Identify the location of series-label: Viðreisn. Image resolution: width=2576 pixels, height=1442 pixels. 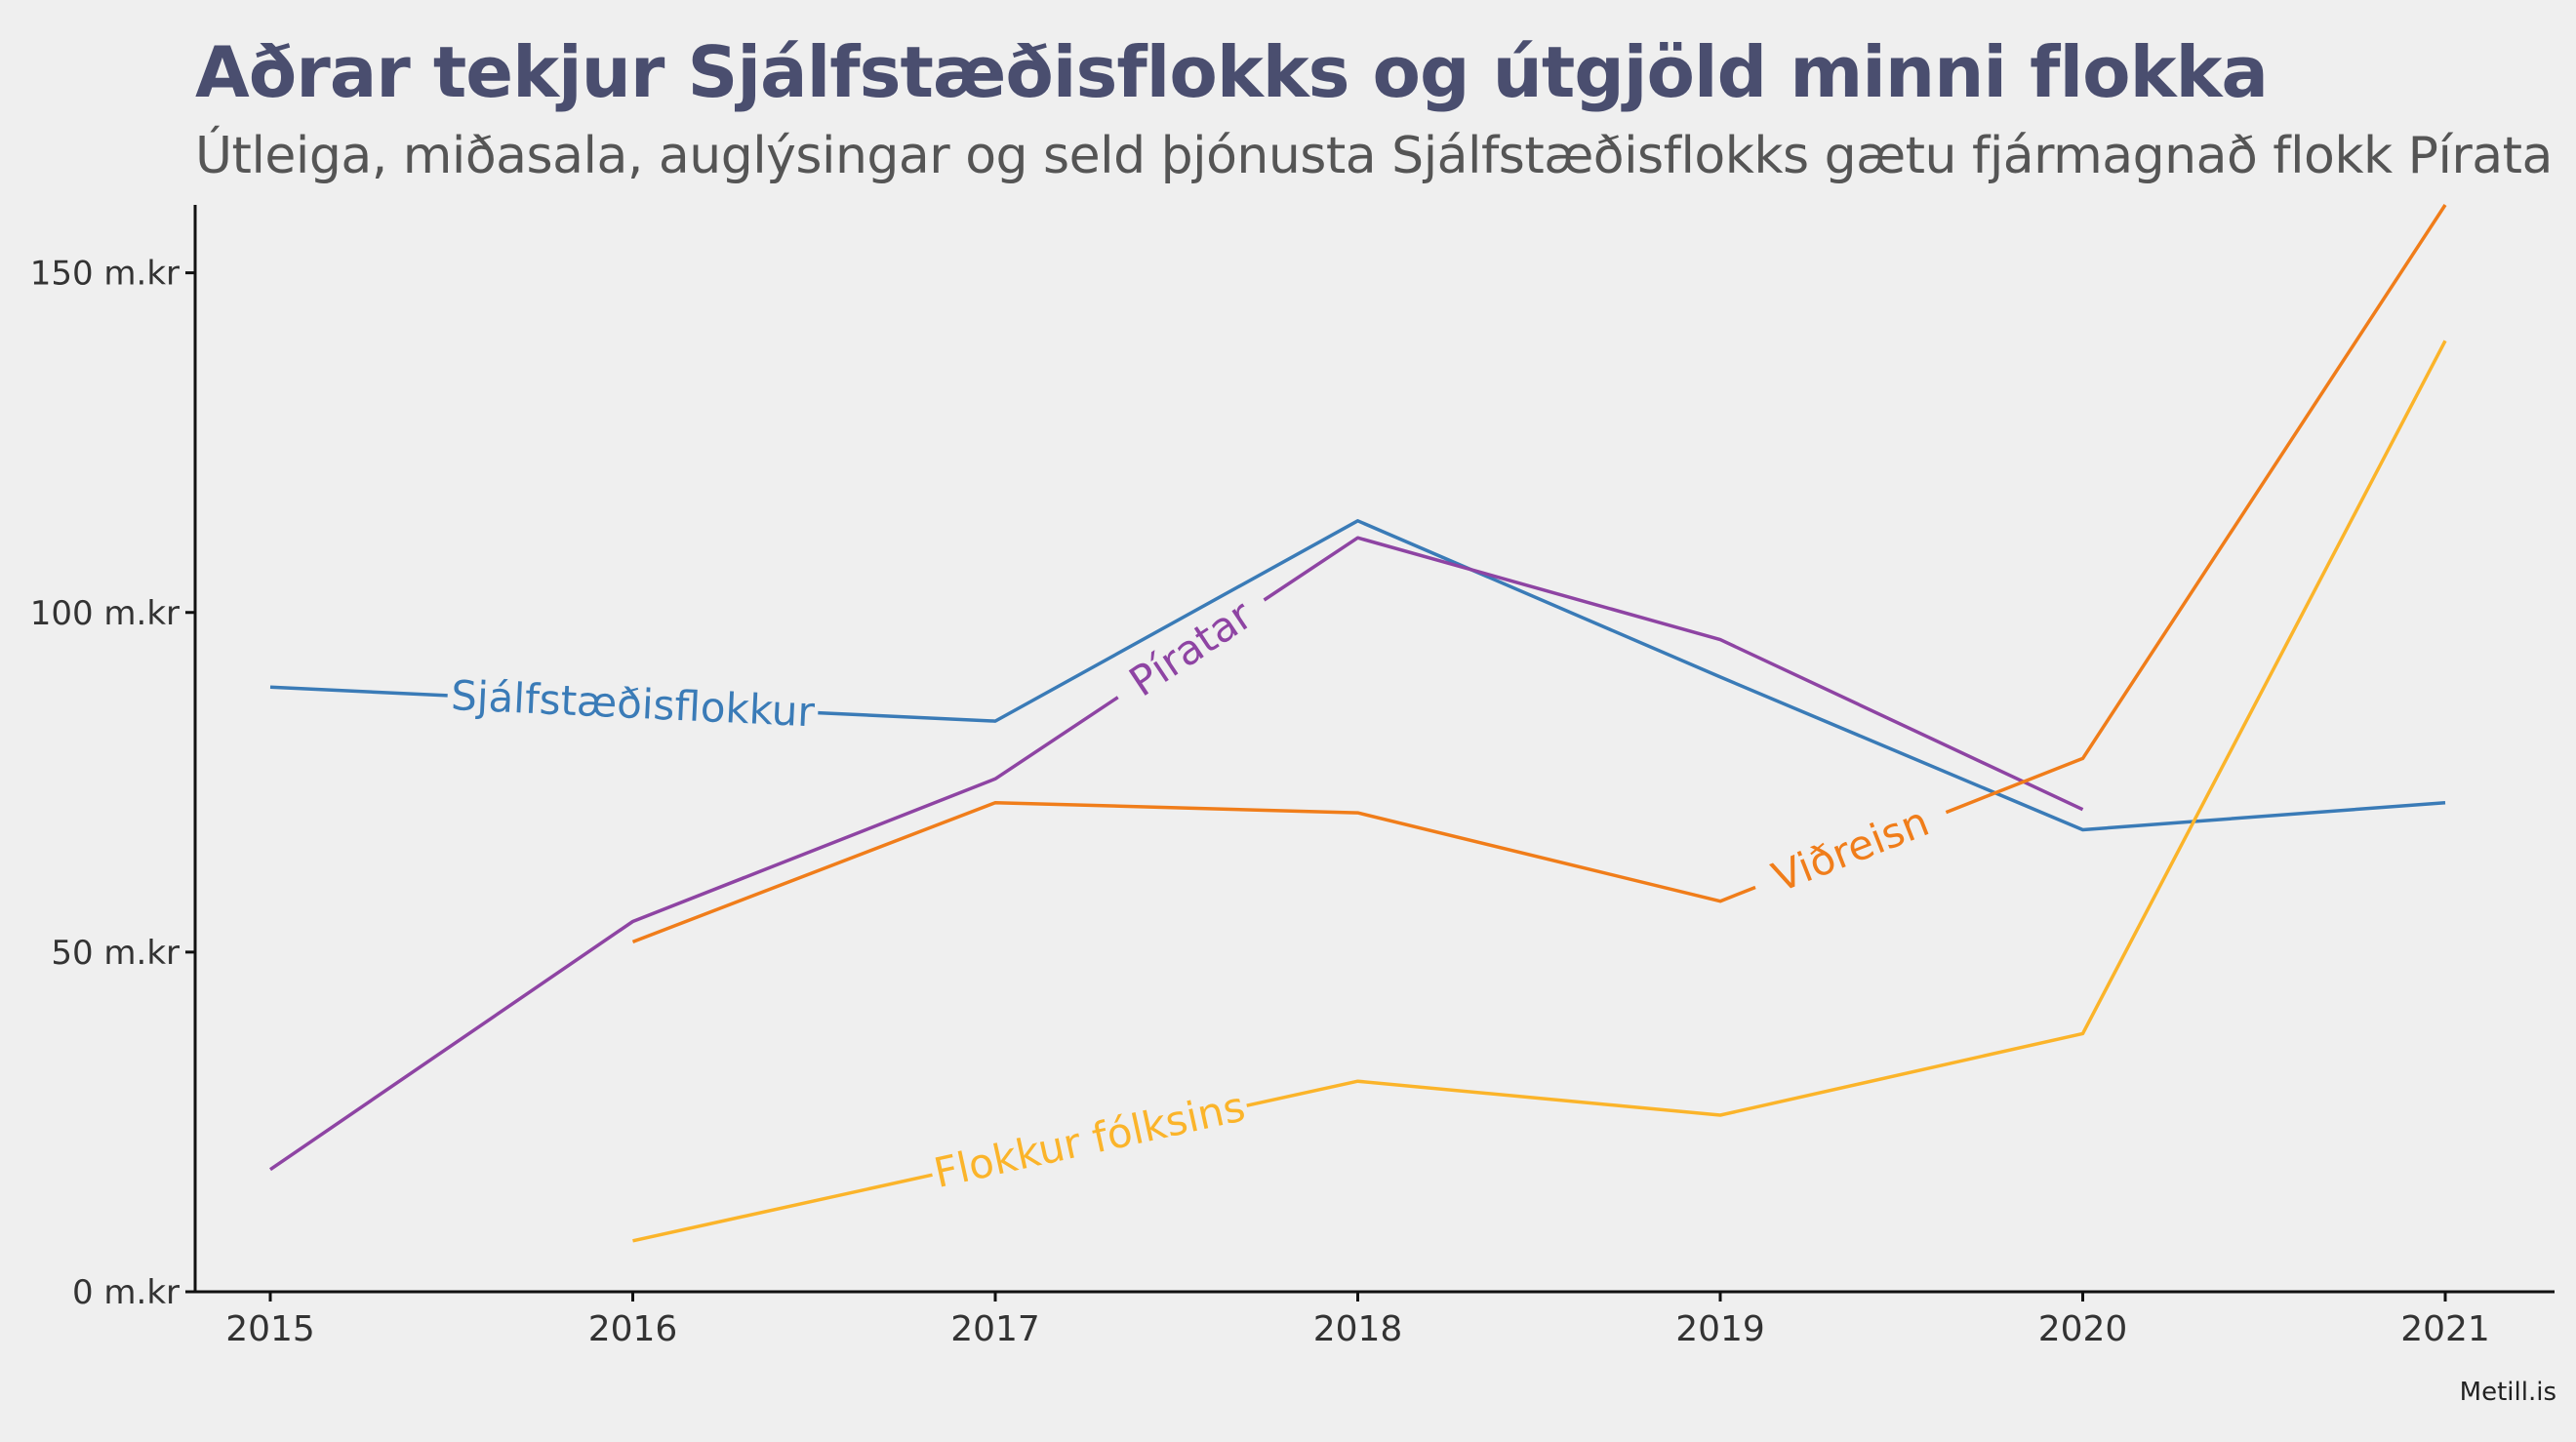
(1851, 849).